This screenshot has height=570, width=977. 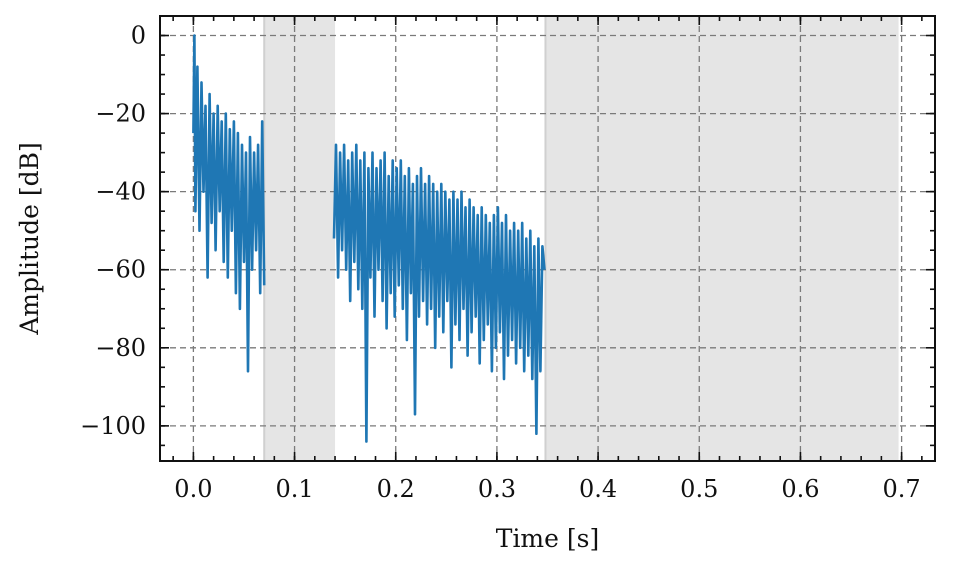 I want to click on y-tick-label-0: 0, so click(x=138, y=36).